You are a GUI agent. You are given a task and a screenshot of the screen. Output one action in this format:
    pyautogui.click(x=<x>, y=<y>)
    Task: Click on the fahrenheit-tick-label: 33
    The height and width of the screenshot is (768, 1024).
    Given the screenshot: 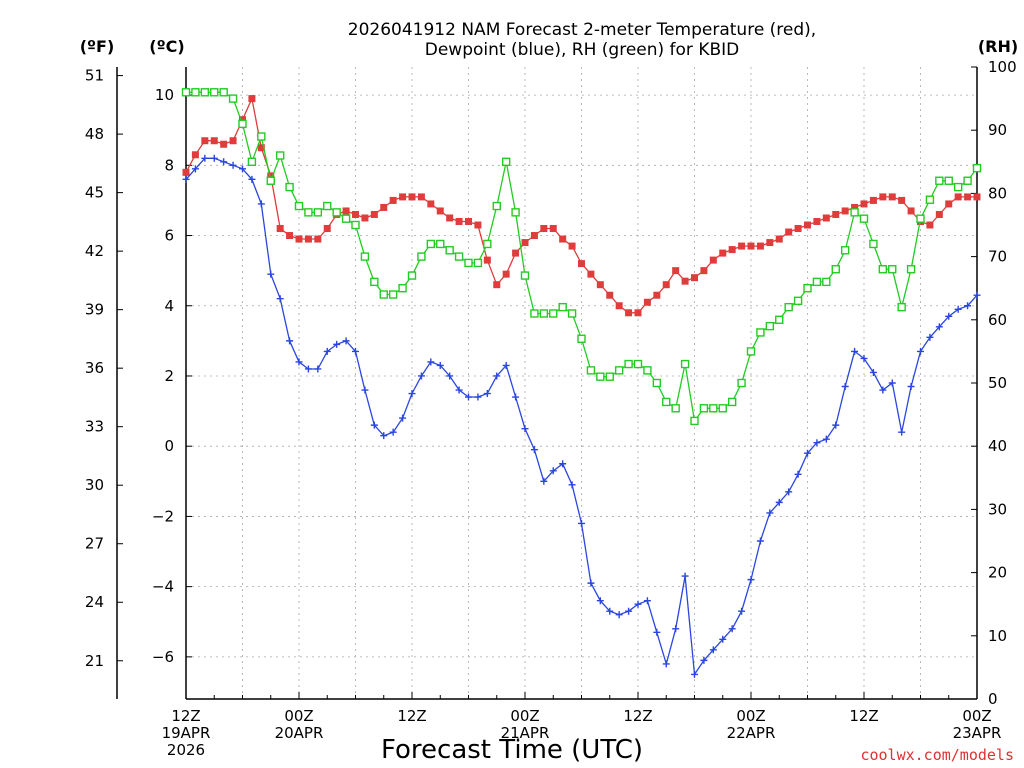 What is the action you would take?
    pyautogui.click(x=94, y=427)
    